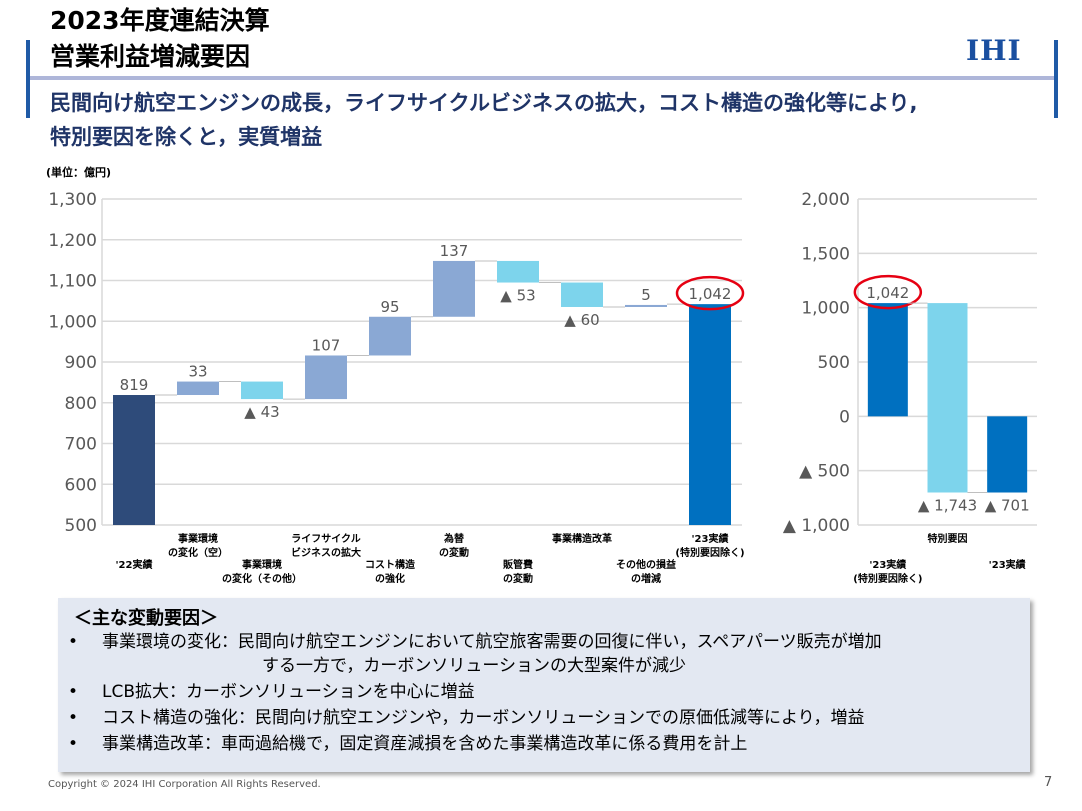 The image size is (1082, 811). What do you see at coordinates (816, 526) in the screenshot?
I see `y-tick-label: ▲ 1,000` at bounding box center [816, 526].